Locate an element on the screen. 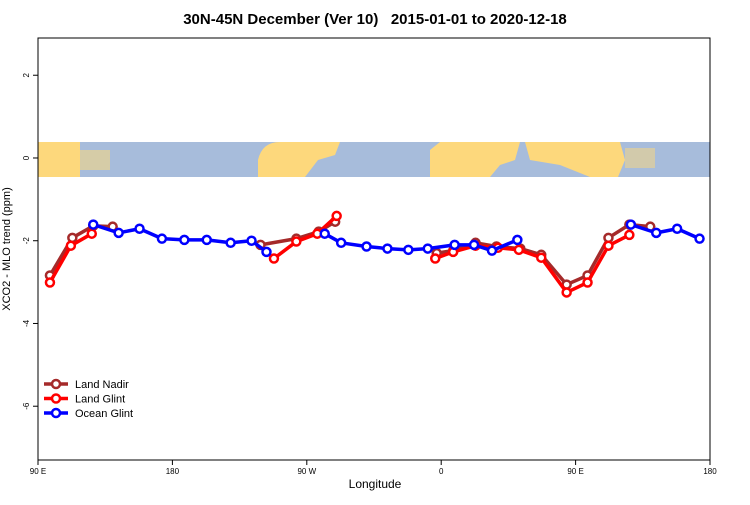  legend-entry: Land Nadir is located at coordinates (86, 384).